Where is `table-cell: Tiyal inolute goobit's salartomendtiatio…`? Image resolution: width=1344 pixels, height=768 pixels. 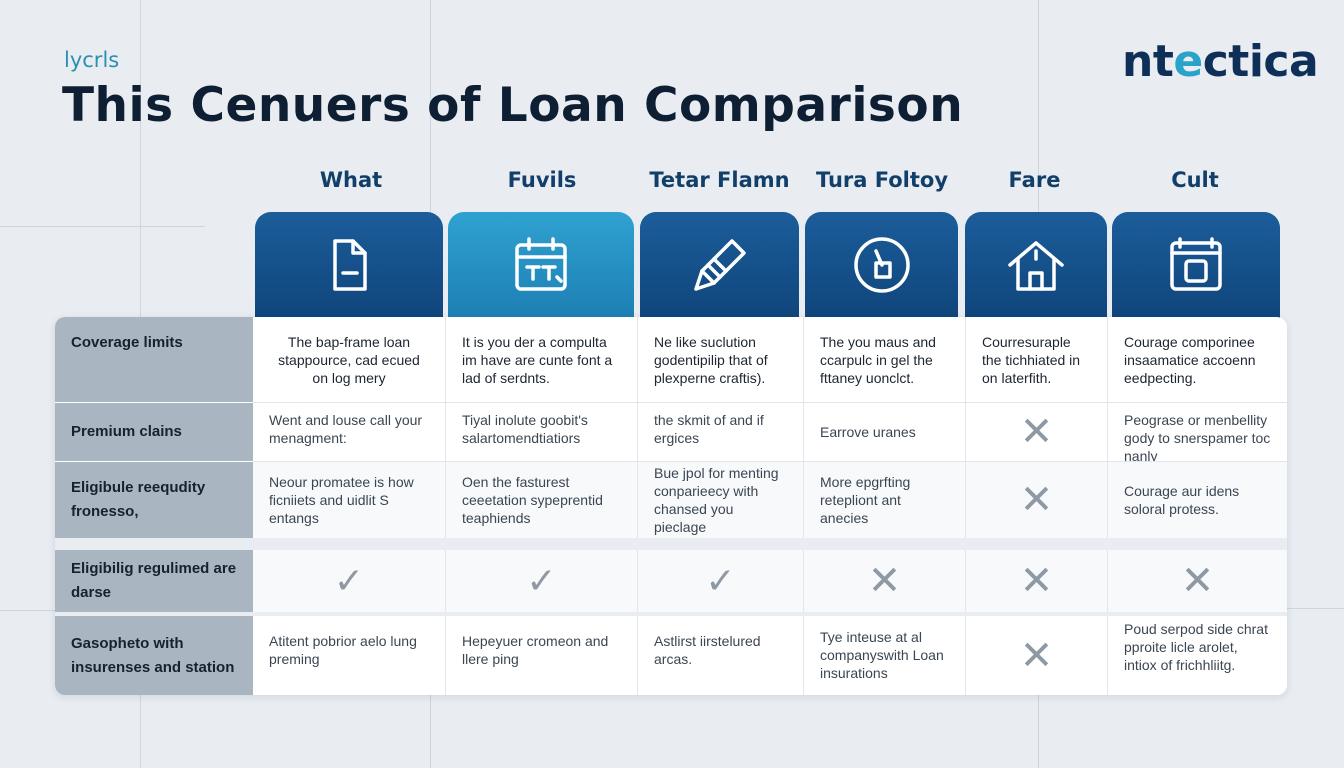 table-cell: Tiyal inolute goobit's salartomendtiatio… is located at coordinates (541, 432).